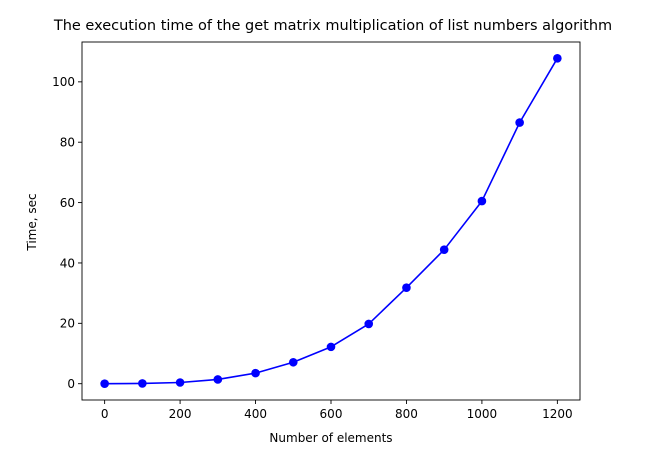 This screenshot has width=659, height=459. What do you see at coordinates (406, 414) in the screenshot?
I see `x-tick-label: 800` at bounding box center [406, 414].